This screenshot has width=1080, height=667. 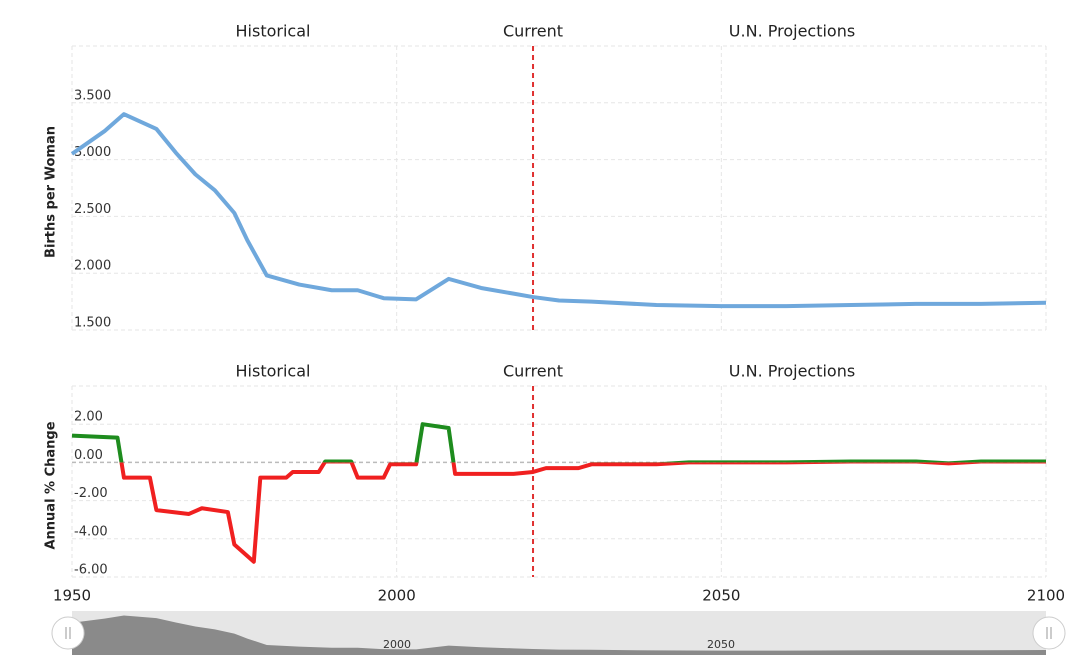 I want to click on x-tick-label: 2100, so click(x=1046, y=596).